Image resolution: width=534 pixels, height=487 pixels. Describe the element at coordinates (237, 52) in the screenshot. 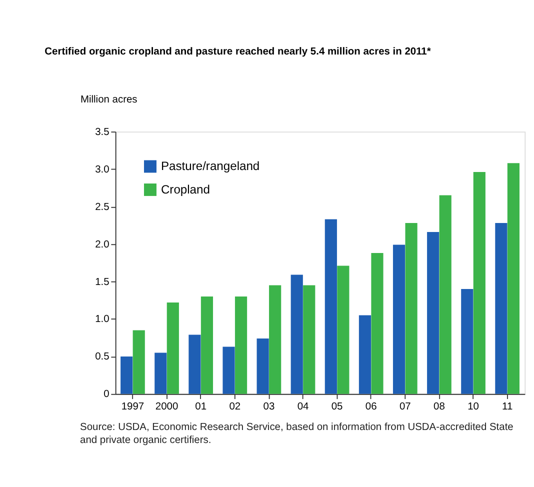

I see `chart-title: Certified organic cropland and pasture reached nearly 5.4 million acres in 2011*` at that location.